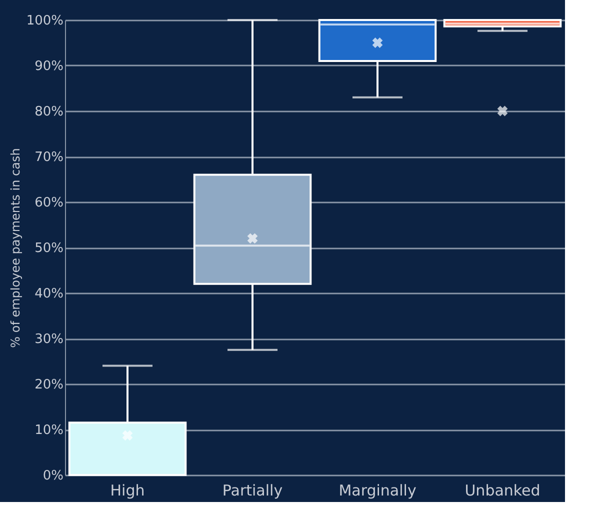 This screenshot has width=615, height=516. I want to click on y-tick-label: 80%, so click(49, 112).